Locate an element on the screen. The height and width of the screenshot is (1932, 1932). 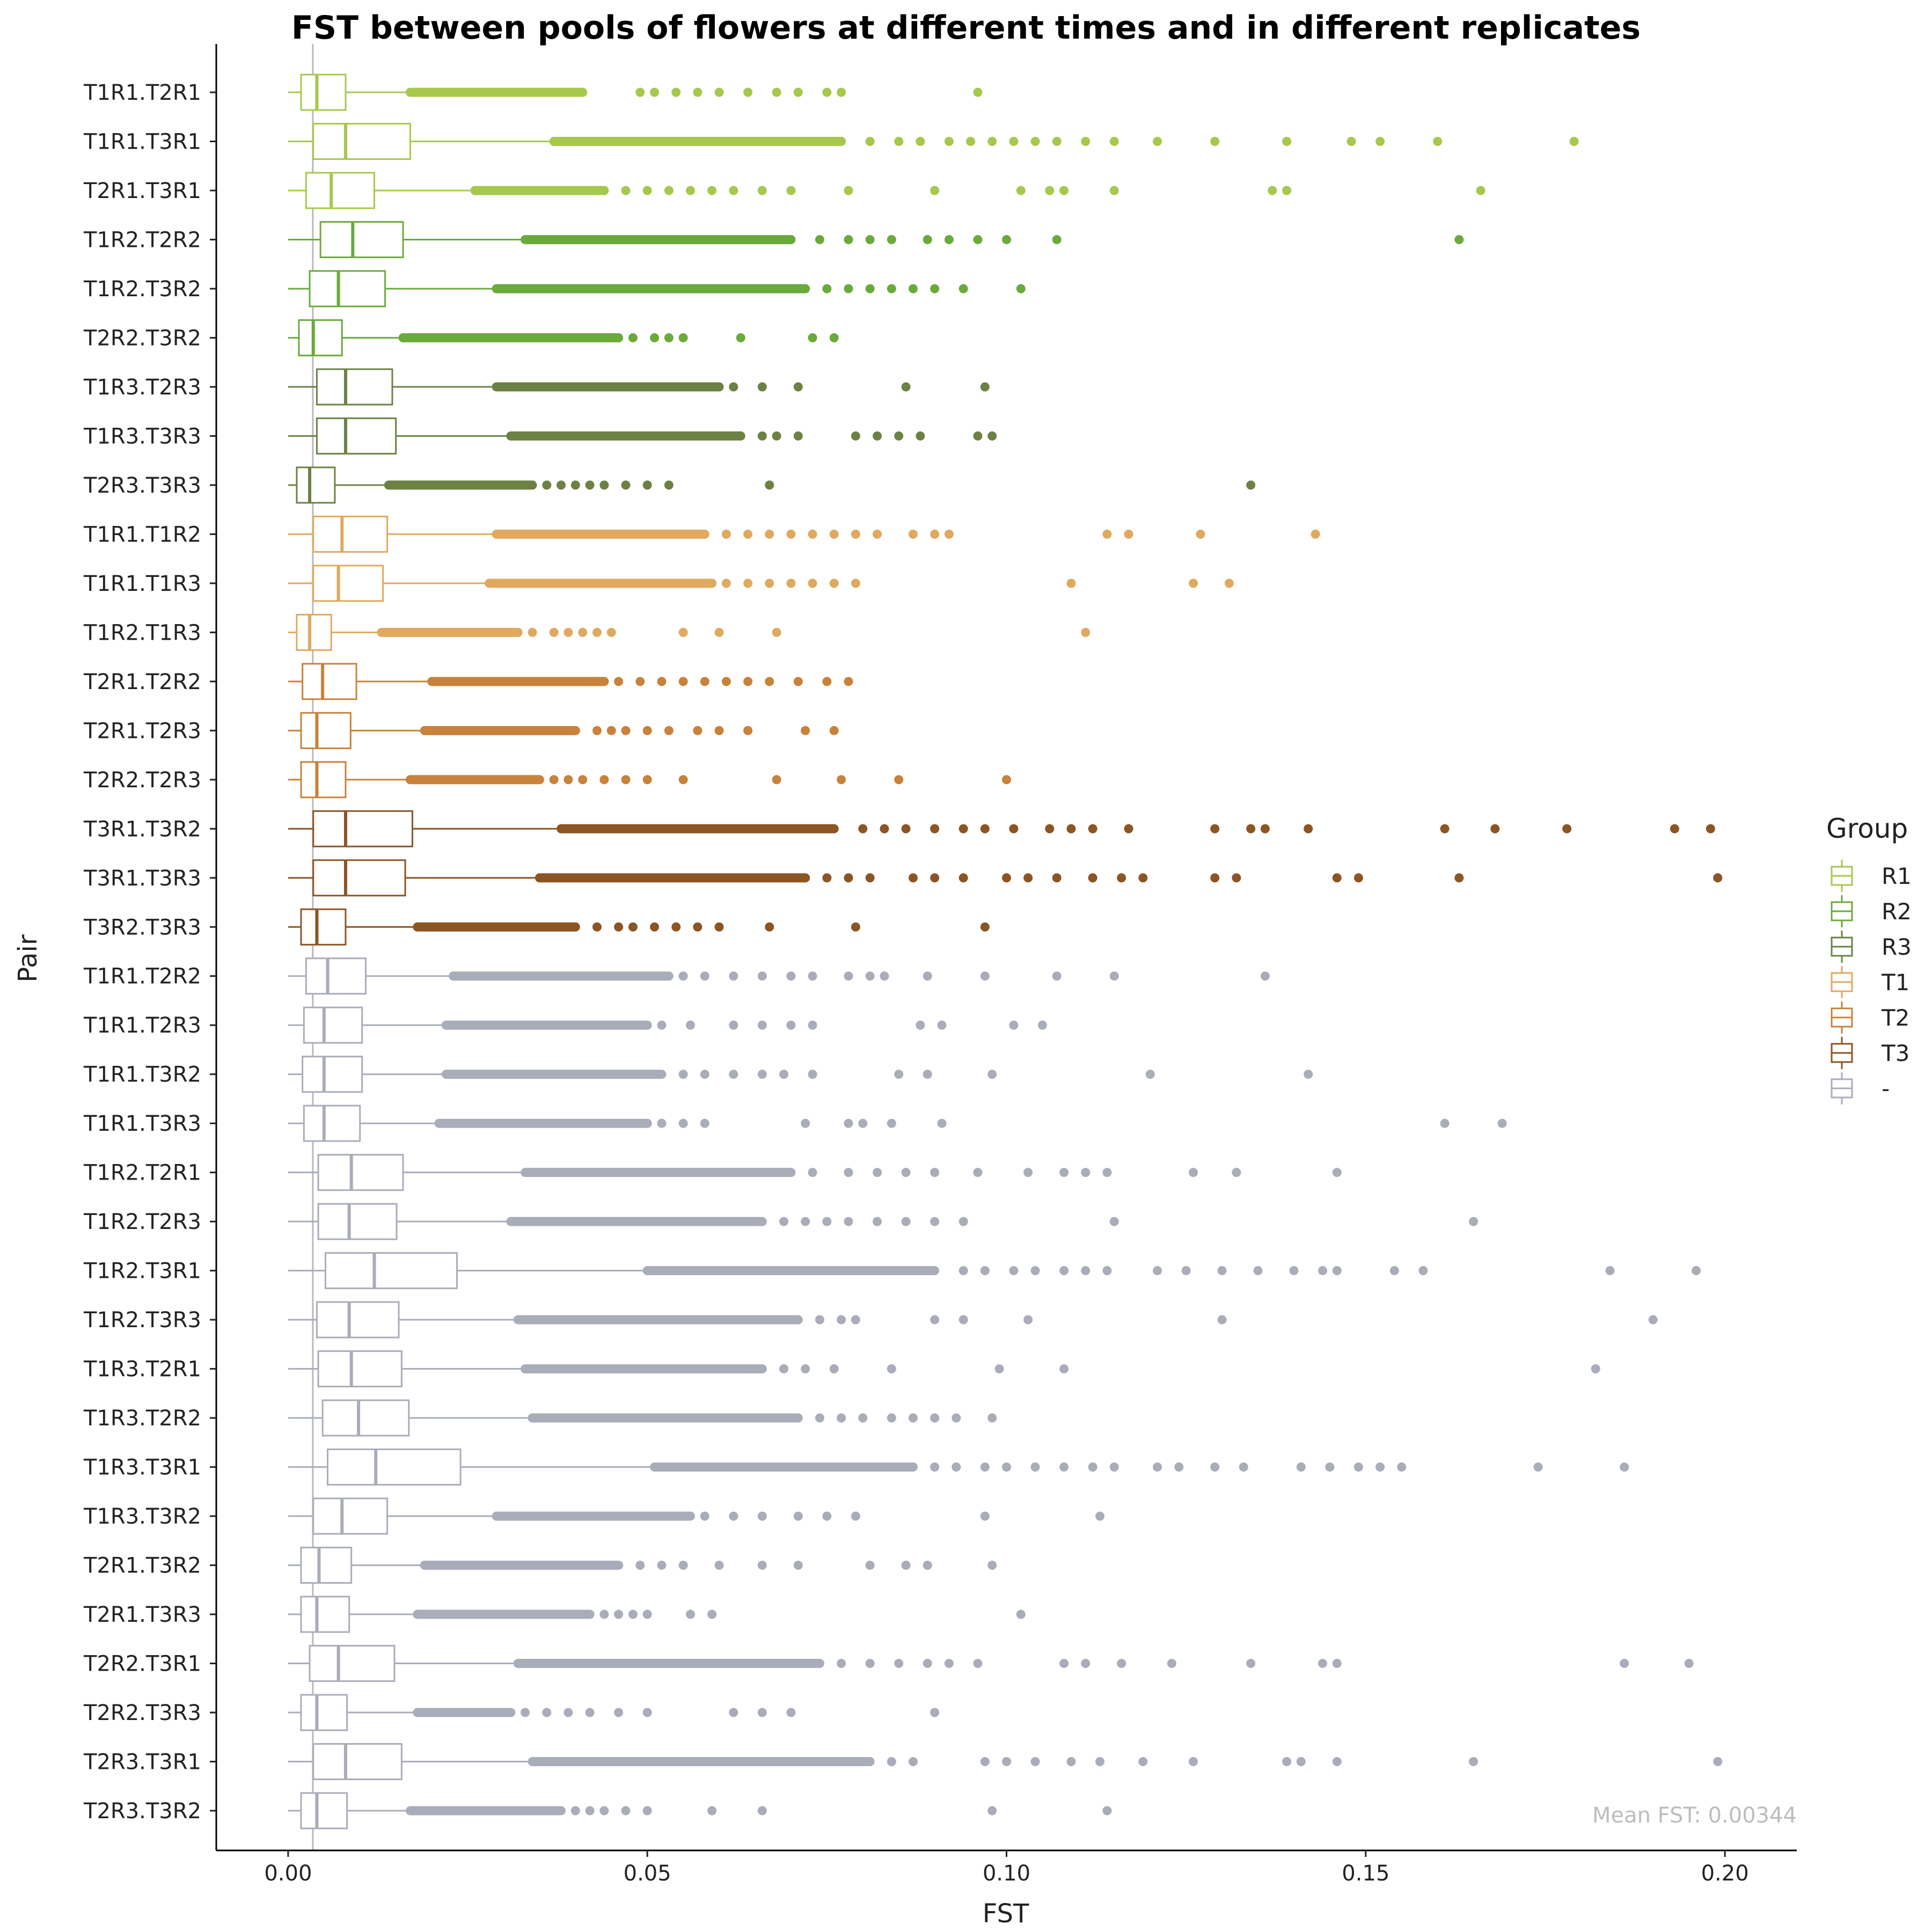
x-tick-label: 0.15 is located at coordinates (1365, 1873).